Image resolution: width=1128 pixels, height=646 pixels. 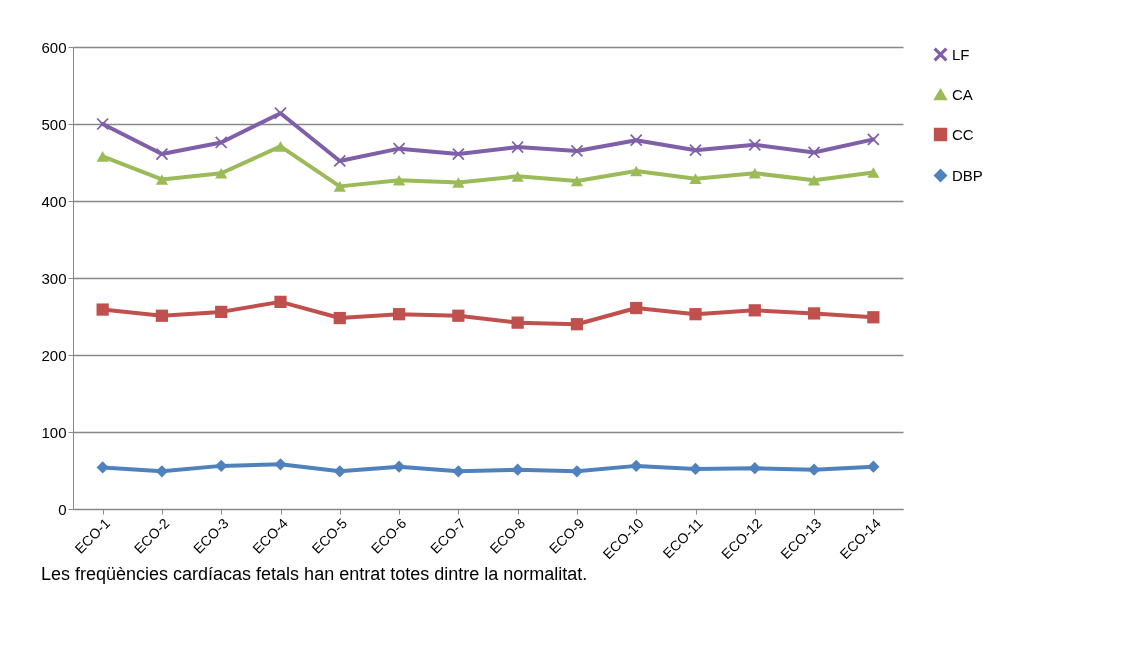 I want to click on legend-label: LF, so click(x=961, y=54).